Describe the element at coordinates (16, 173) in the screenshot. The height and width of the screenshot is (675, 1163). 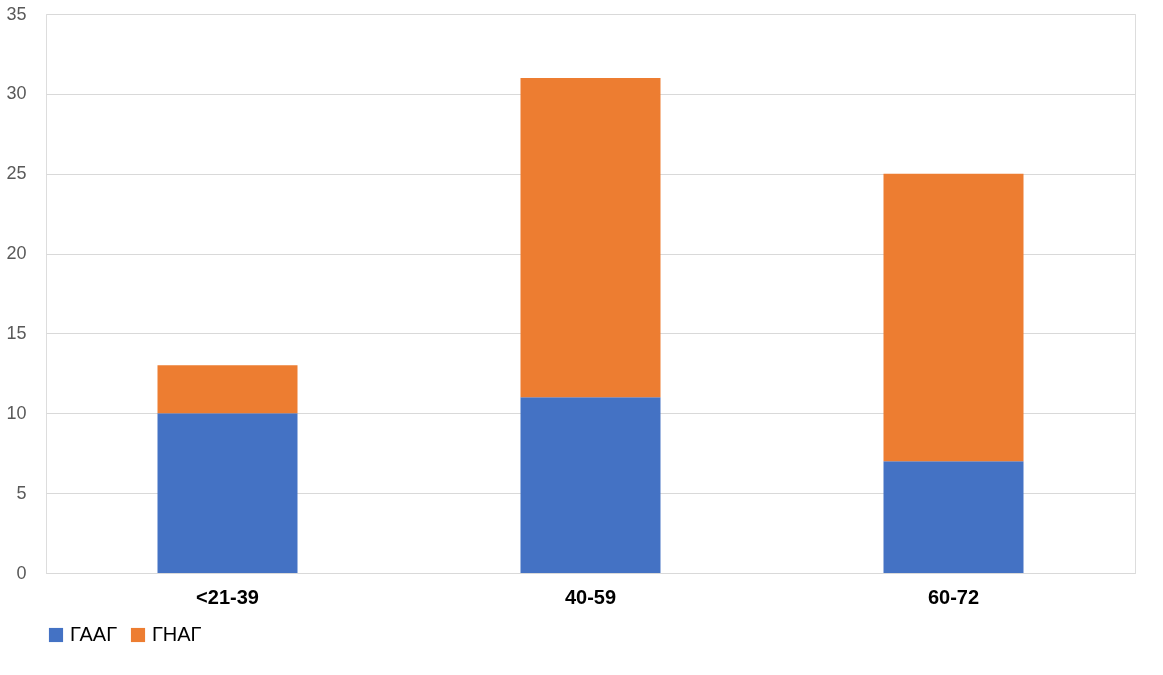
I see `y-tick-label: 25` at that location.